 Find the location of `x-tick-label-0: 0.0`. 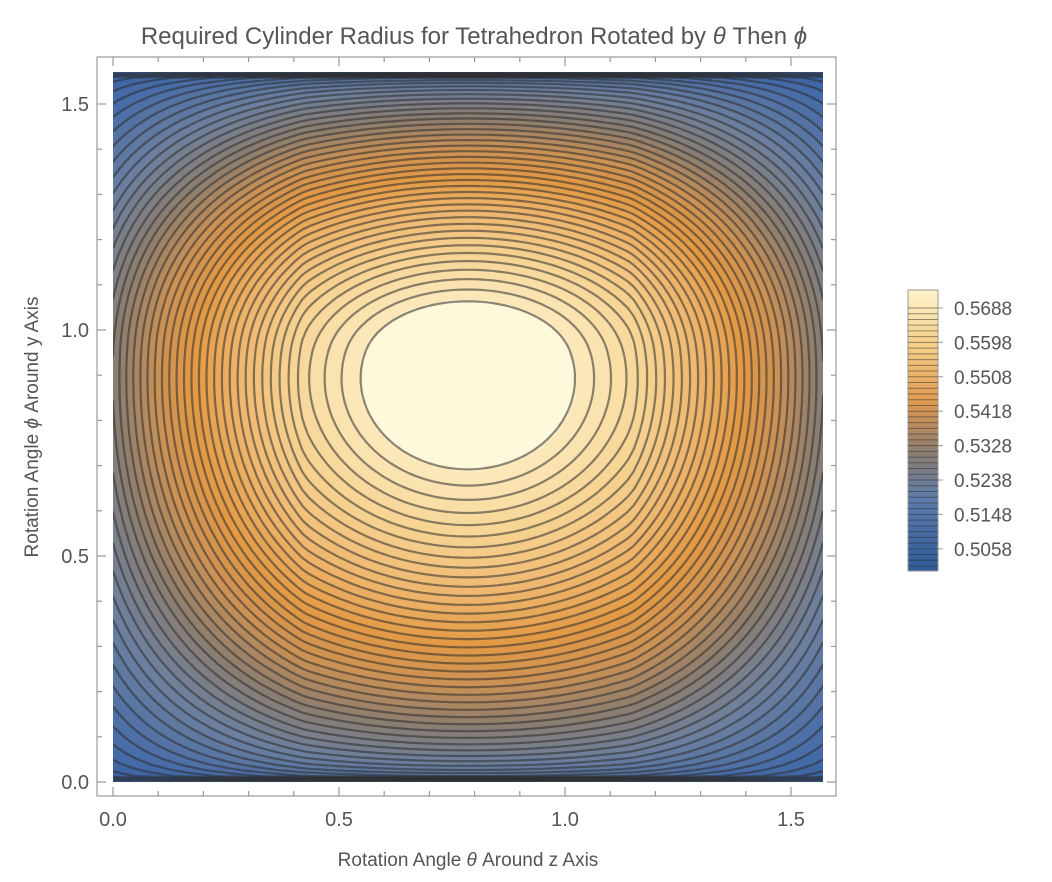

x-tick-label-0: 0.0 is located at coordinates (113, 820).